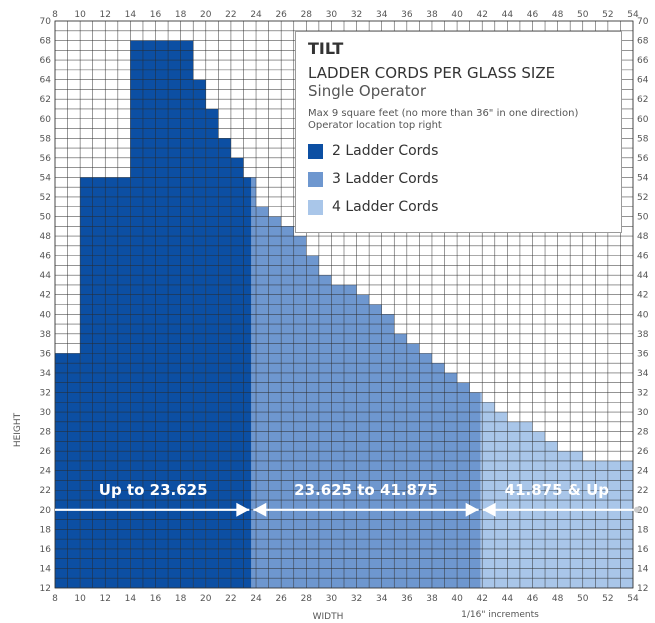  I want to click on legend-subtitle: LADDER CORDS PER GLASS SIZE, so click(432, 73).